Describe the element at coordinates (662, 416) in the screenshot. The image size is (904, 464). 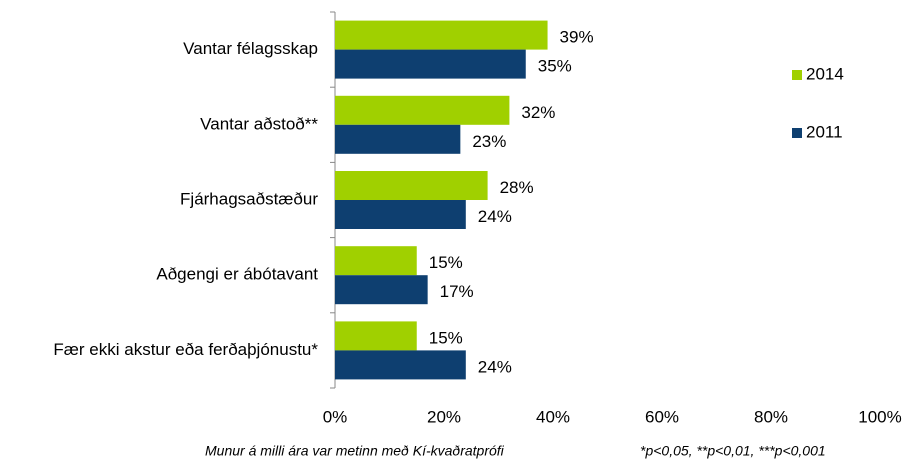
I see `x-tick-label: 60%` at that location.